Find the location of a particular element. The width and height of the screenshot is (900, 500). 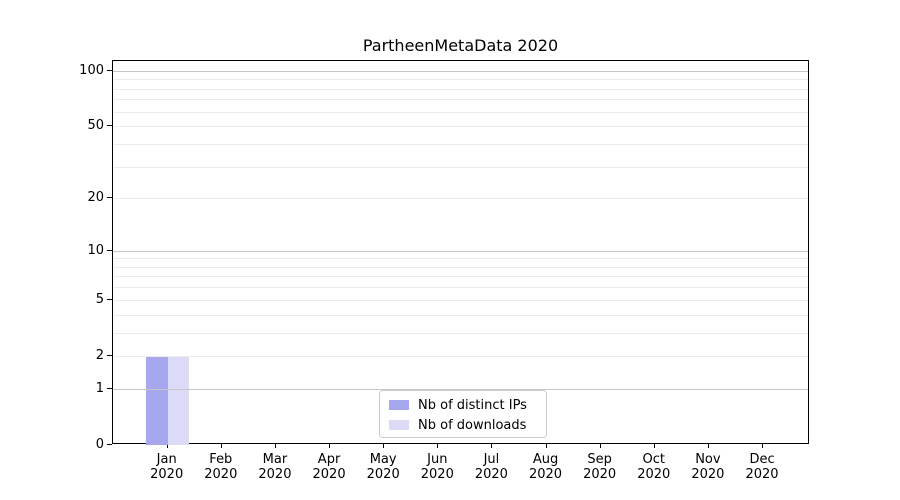

x-tick-label-sep: Sep 2020 is located at coordinates (600, 467).